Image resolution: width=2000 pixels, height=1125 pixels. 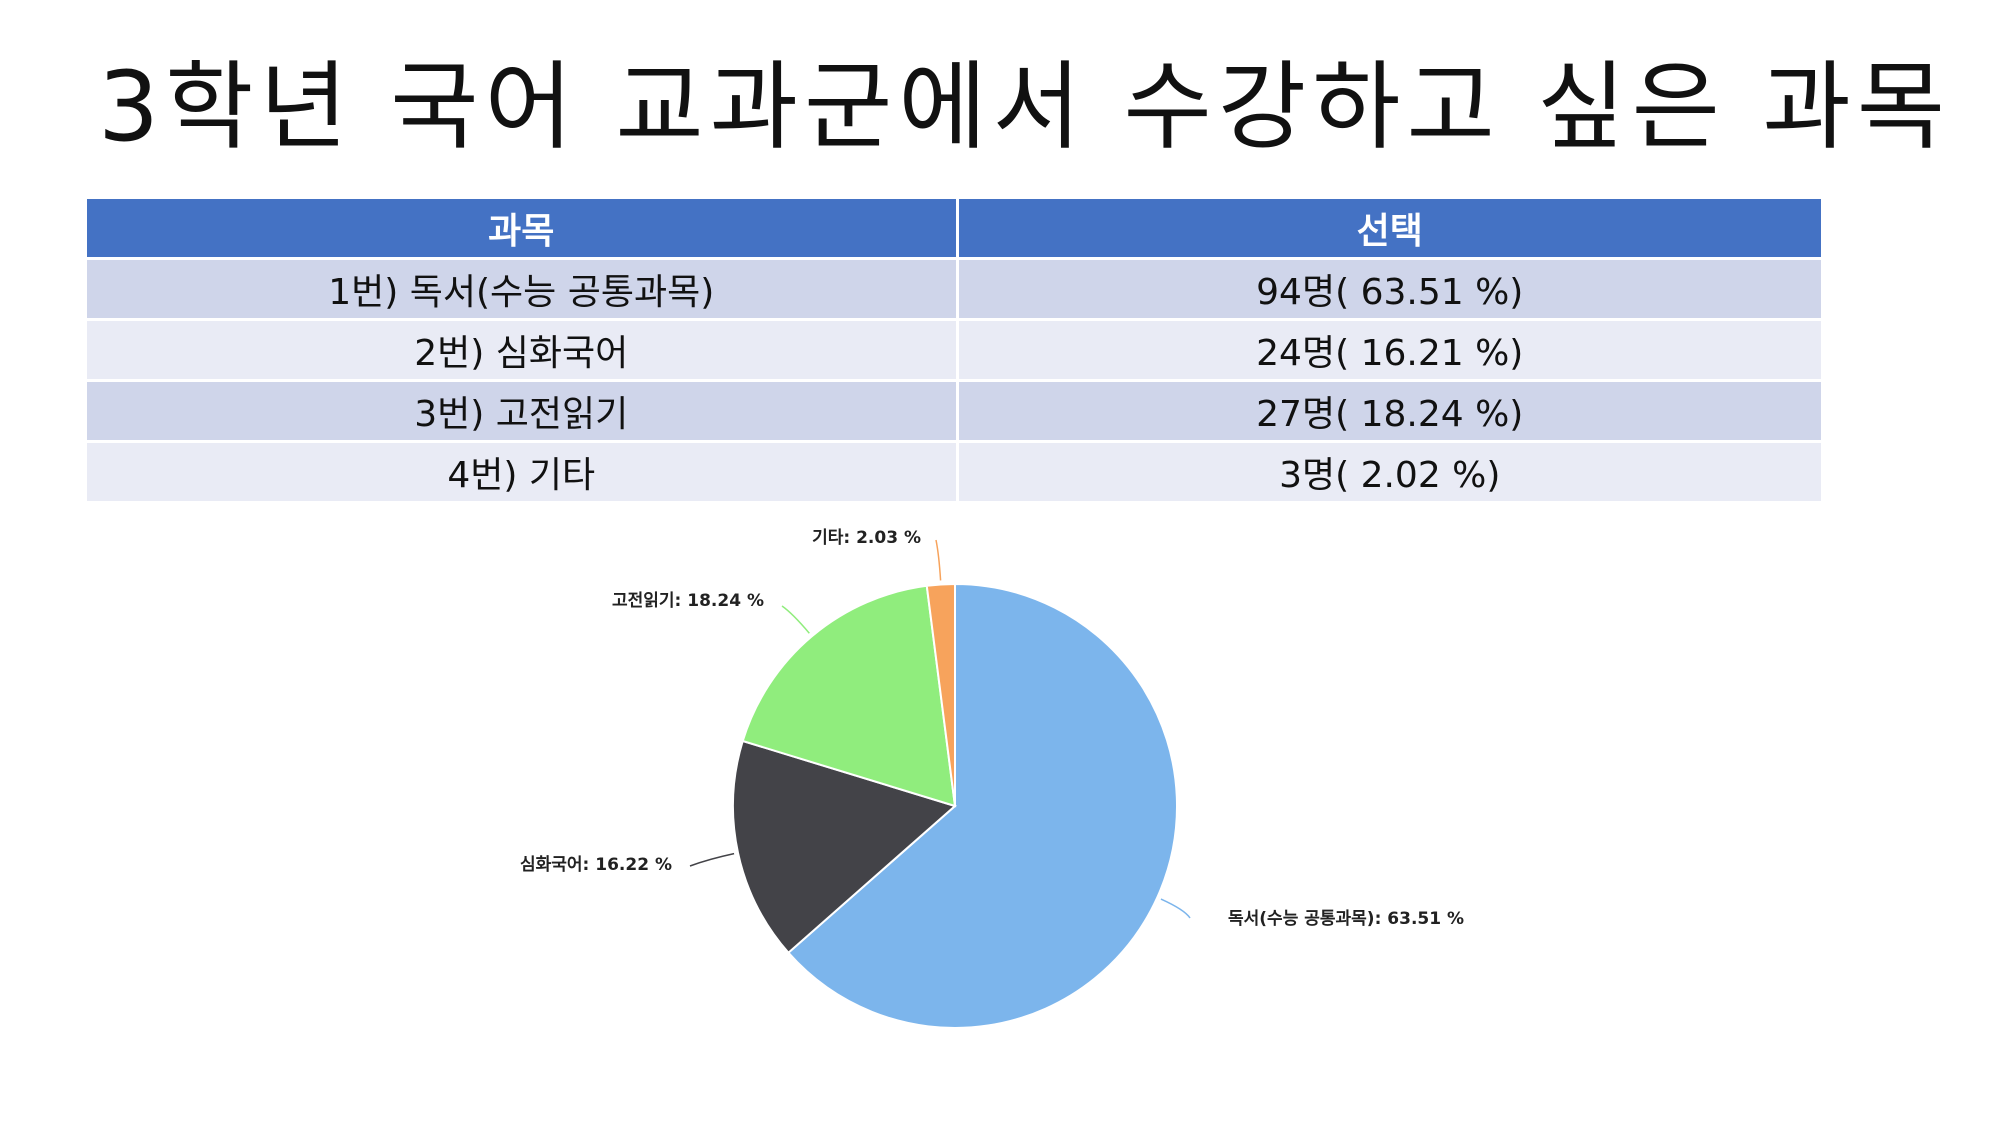 What do you see at coordinates (521, 350) in the screenshot?
I see `subject-cell: 2번) 심화국어` at bounding box center [521, 350].